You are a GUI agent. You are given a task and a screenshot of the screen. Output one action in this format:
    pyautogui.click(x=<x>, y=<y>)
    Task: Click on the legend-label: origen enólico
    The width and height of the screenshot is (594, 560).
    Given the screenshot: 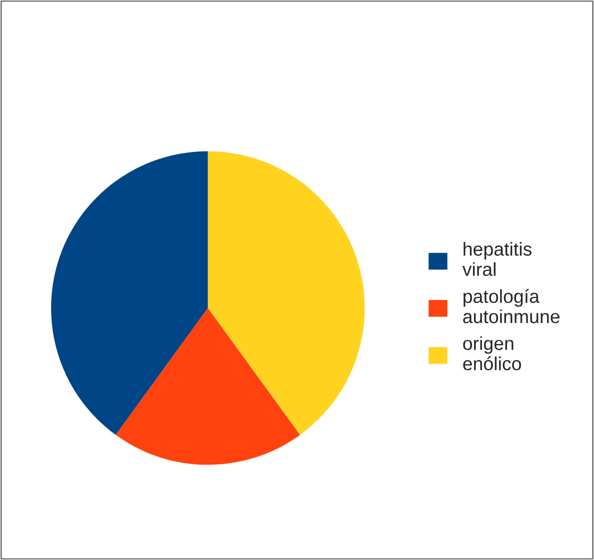 What is the action you would take?
    pyautogui.click(x=492, y=353)
    